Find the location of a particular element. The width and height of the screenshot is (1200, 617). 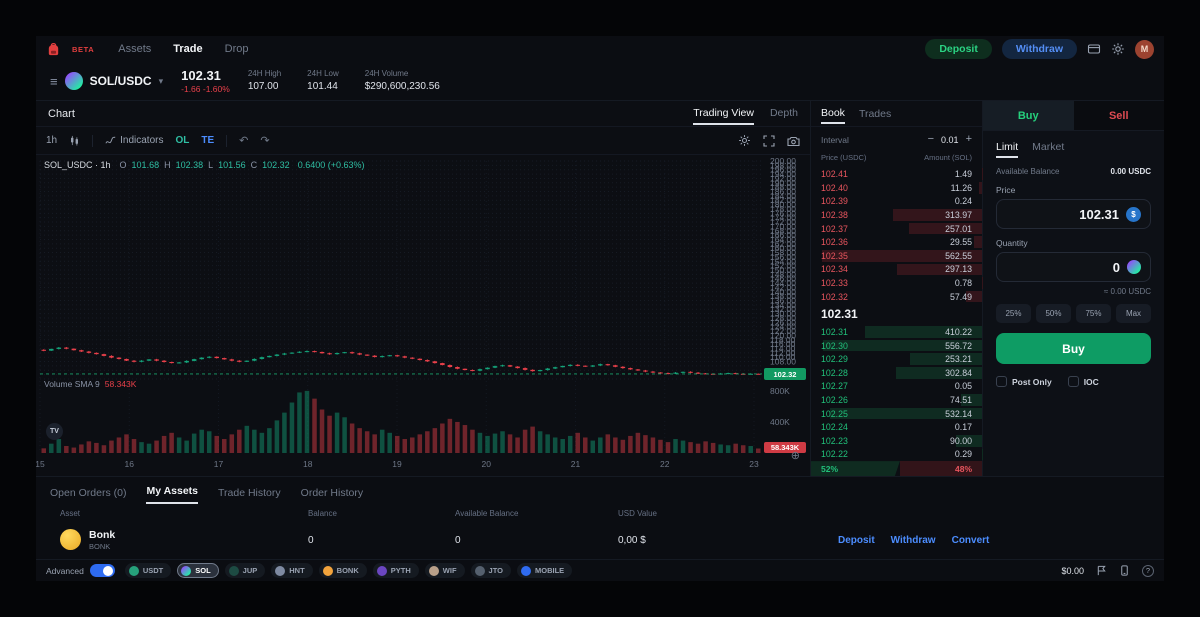

indicators-button: Indicators is located at coordinates (134, 140).